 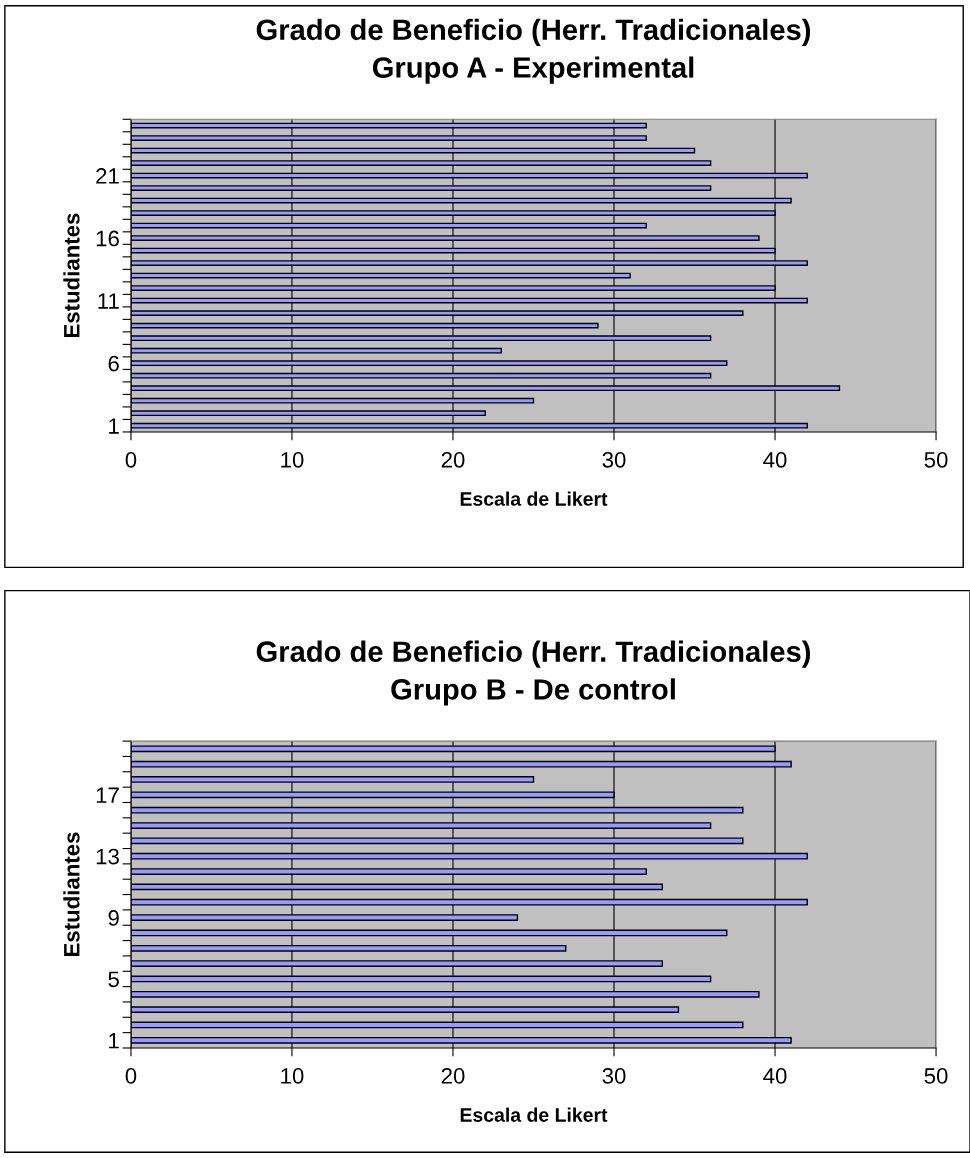 What do you see at coordinates (107, 795) in the screenshot?
I see `y-tick-label: 17` at bounding box center [107, 795].